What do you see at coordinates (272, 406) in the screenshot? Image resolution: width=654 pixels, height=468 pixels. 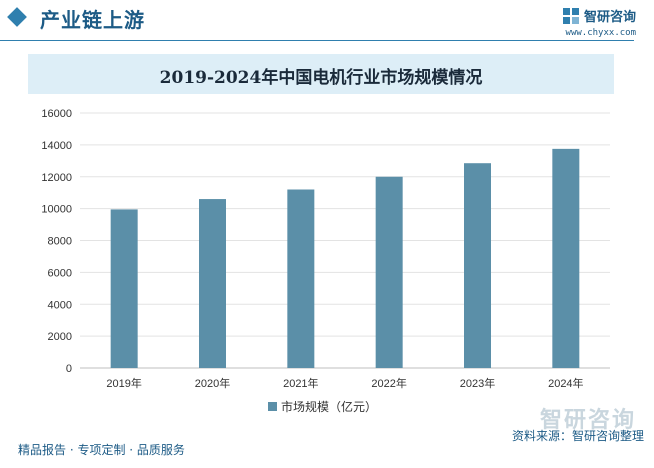 I see `legend-swatch` at bounding box center [272, 406].